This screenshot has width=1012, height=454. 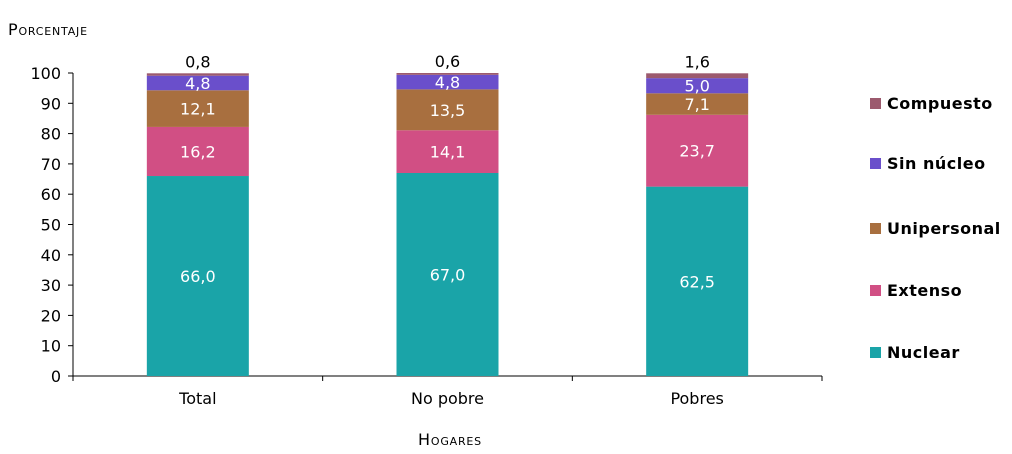 I want to click on legend-label: Unipersonal, so click(x=944, y=228).